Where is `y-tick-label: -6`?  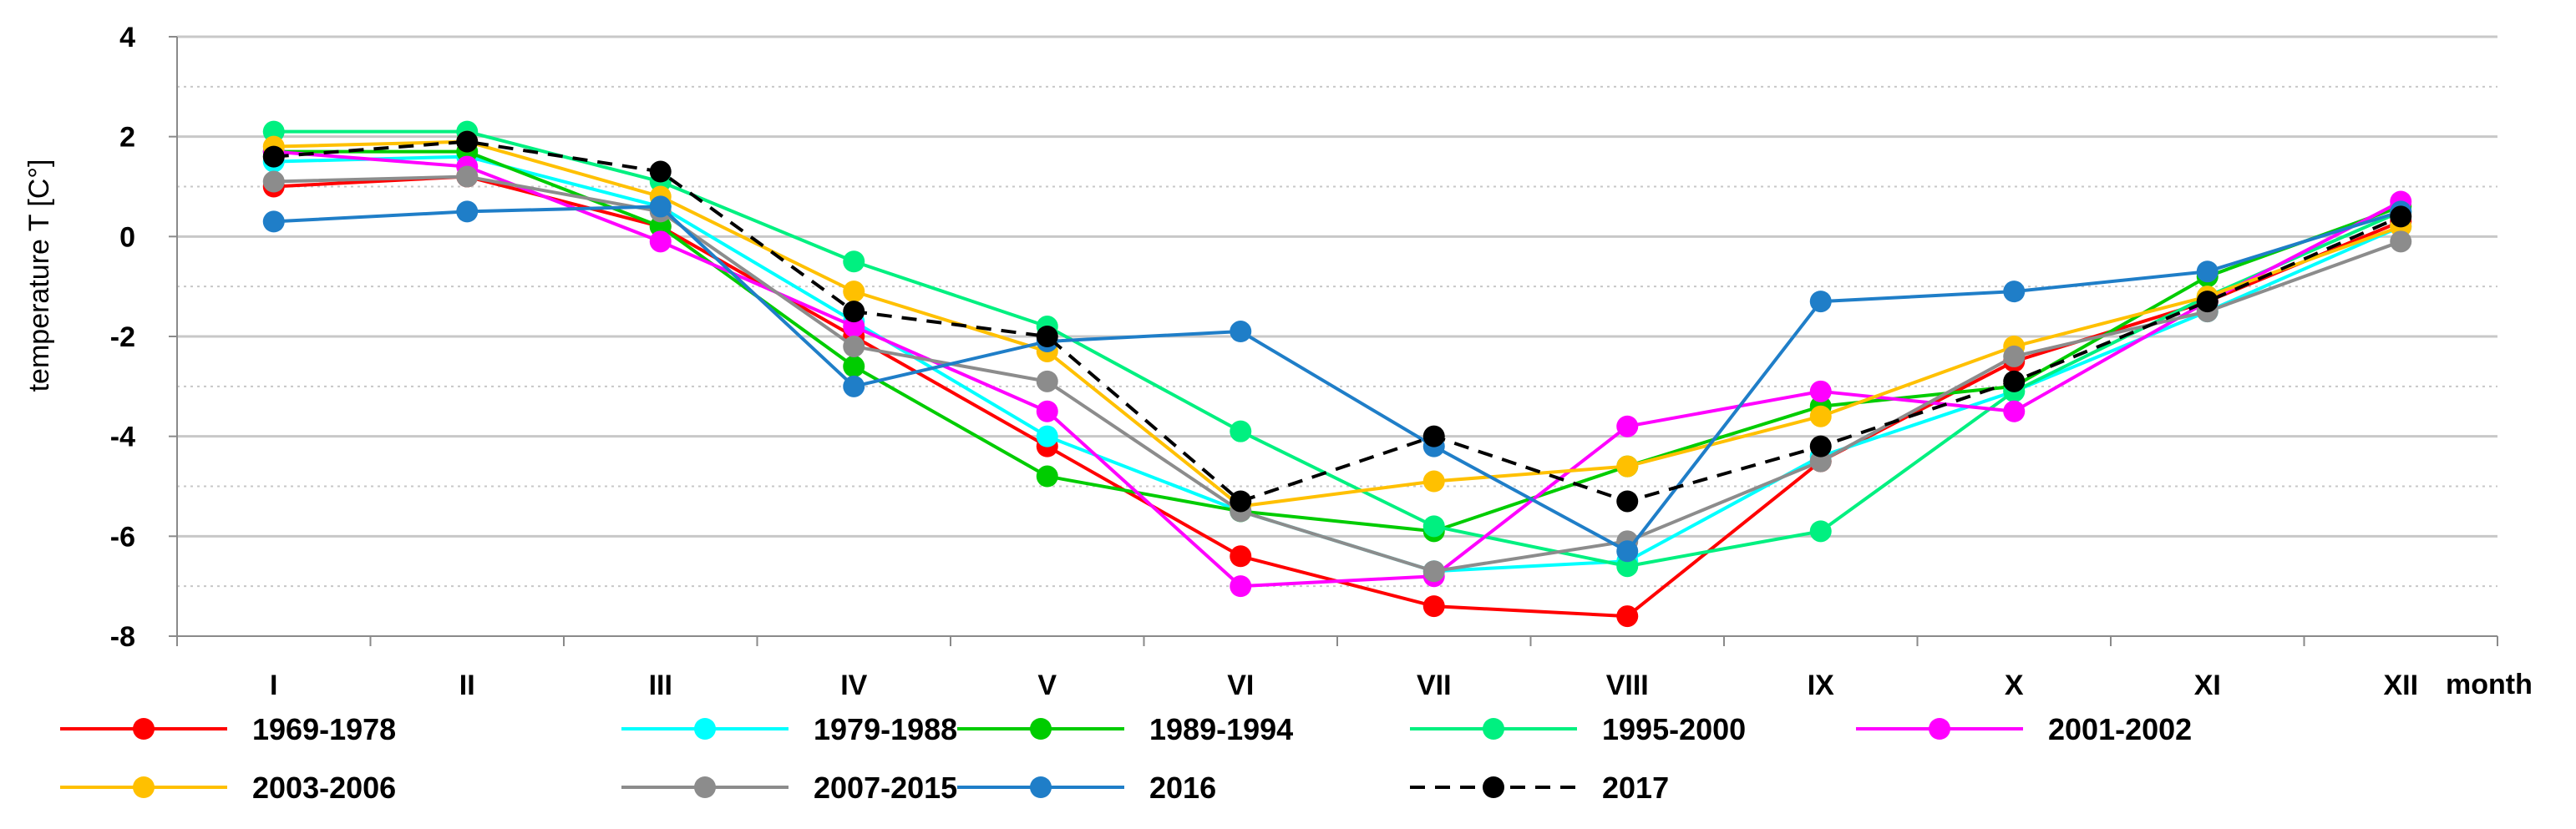 y-tick-label: -6 is located at coordinates (122, 537).